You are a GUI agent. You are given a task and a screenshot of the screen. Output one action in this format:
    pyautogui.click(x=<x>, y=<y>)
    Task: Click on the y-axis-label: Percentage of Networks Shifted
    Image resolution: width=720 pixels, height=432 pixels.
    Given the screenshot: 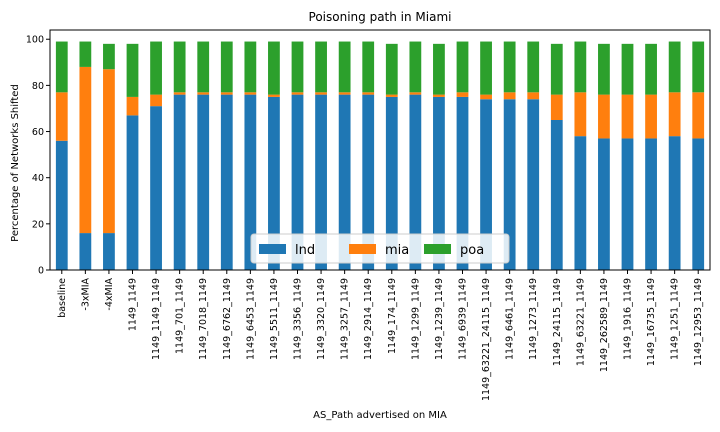 What is the action you would take?
    pyautogui.click(x=15, y=163)
    